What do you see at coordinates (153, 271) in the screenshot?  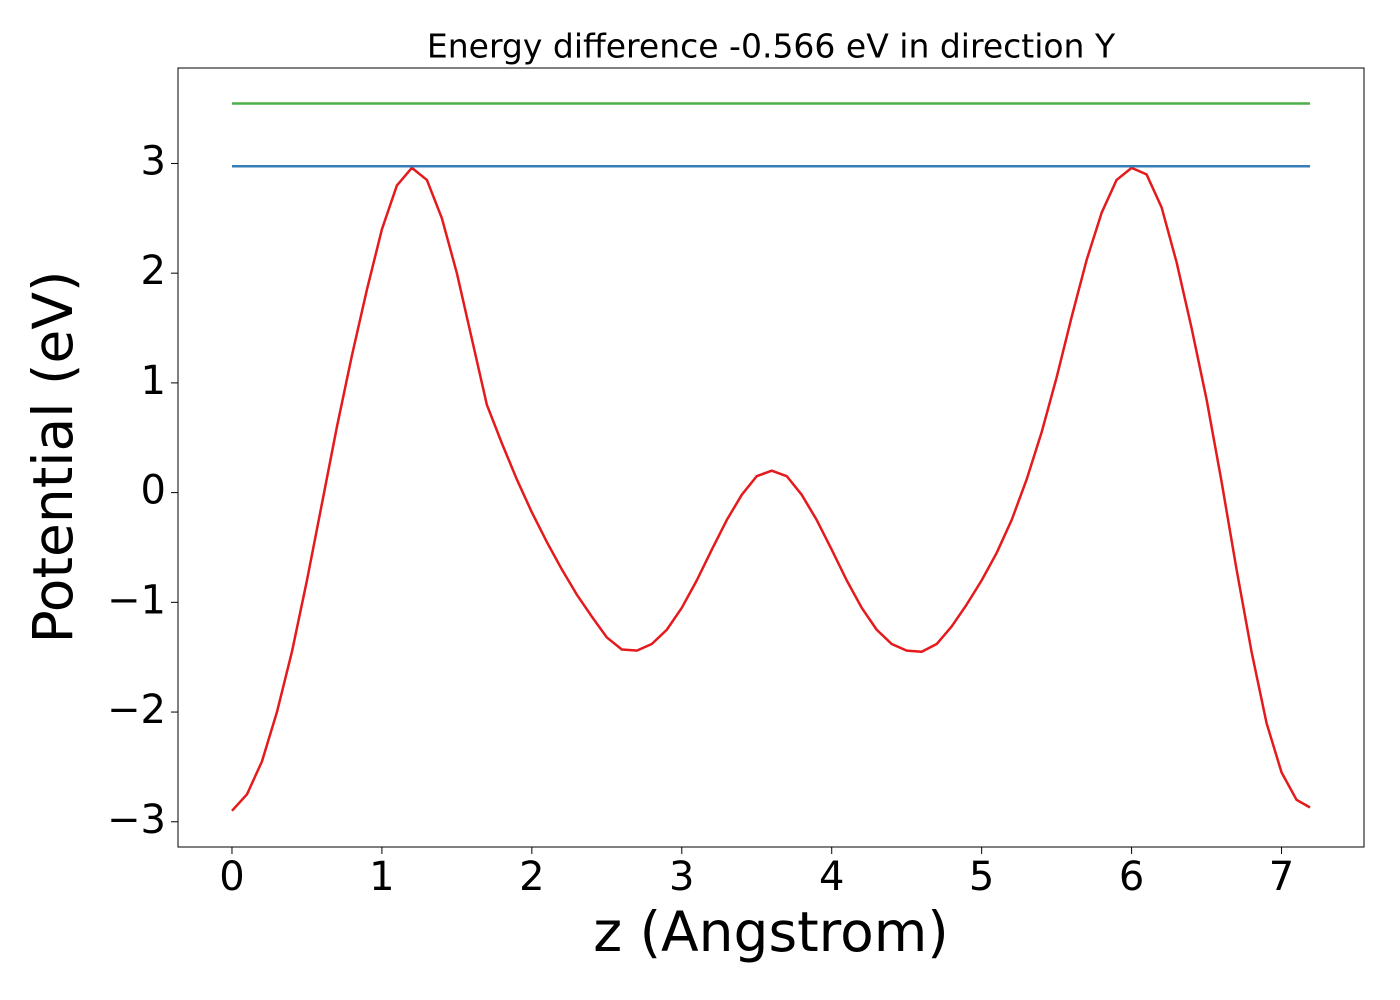 I see `y-tick-label: 2` at bounding box center [153, 271].